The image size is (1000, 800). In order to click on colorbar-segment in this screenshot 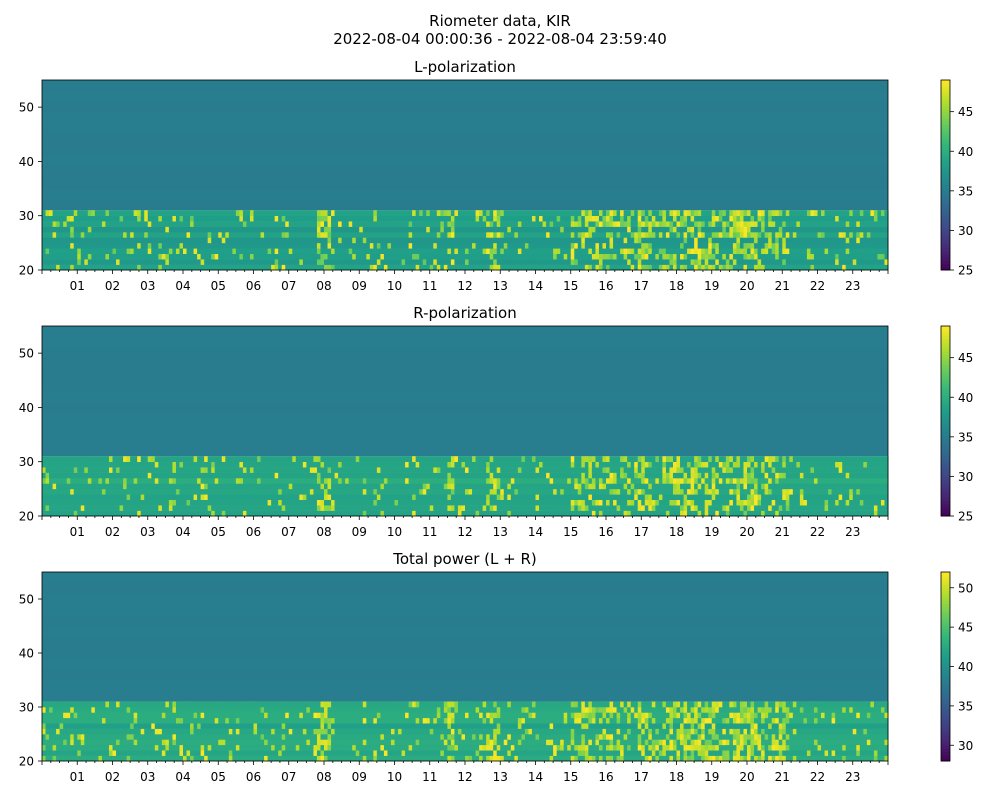, I will do `click(945, 253)`.